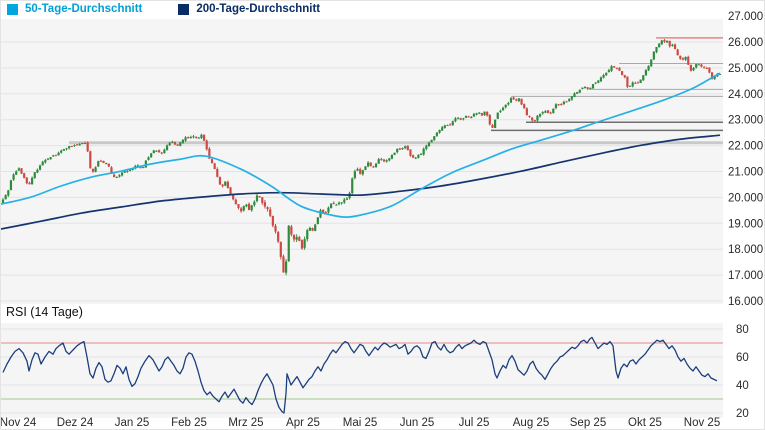 The image size is (765, 430). What do you see at coordinates (645, 423) in the screenshot?
I see `x-axis-label: Okt 25` at bounding box center [645, 423].